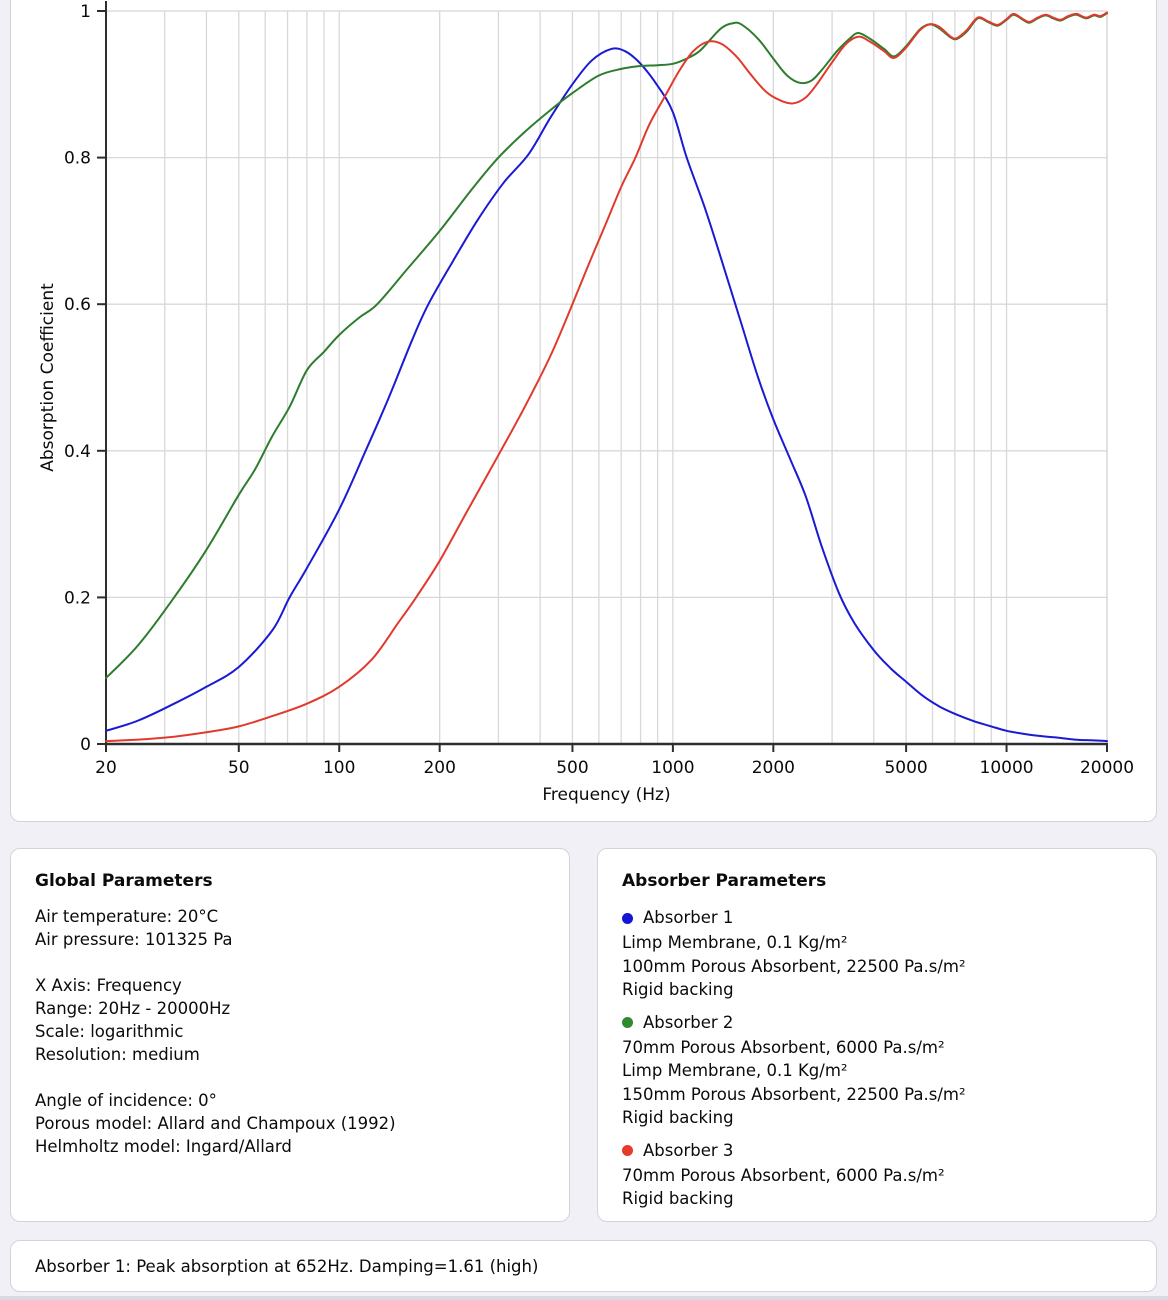 The image size is (1168, 1300). Describe the element at coordinates (735, 942) in the screenshot. I see `absorber-1-layer: Limp Membrane, 0.1 Kg/m²` at that location.